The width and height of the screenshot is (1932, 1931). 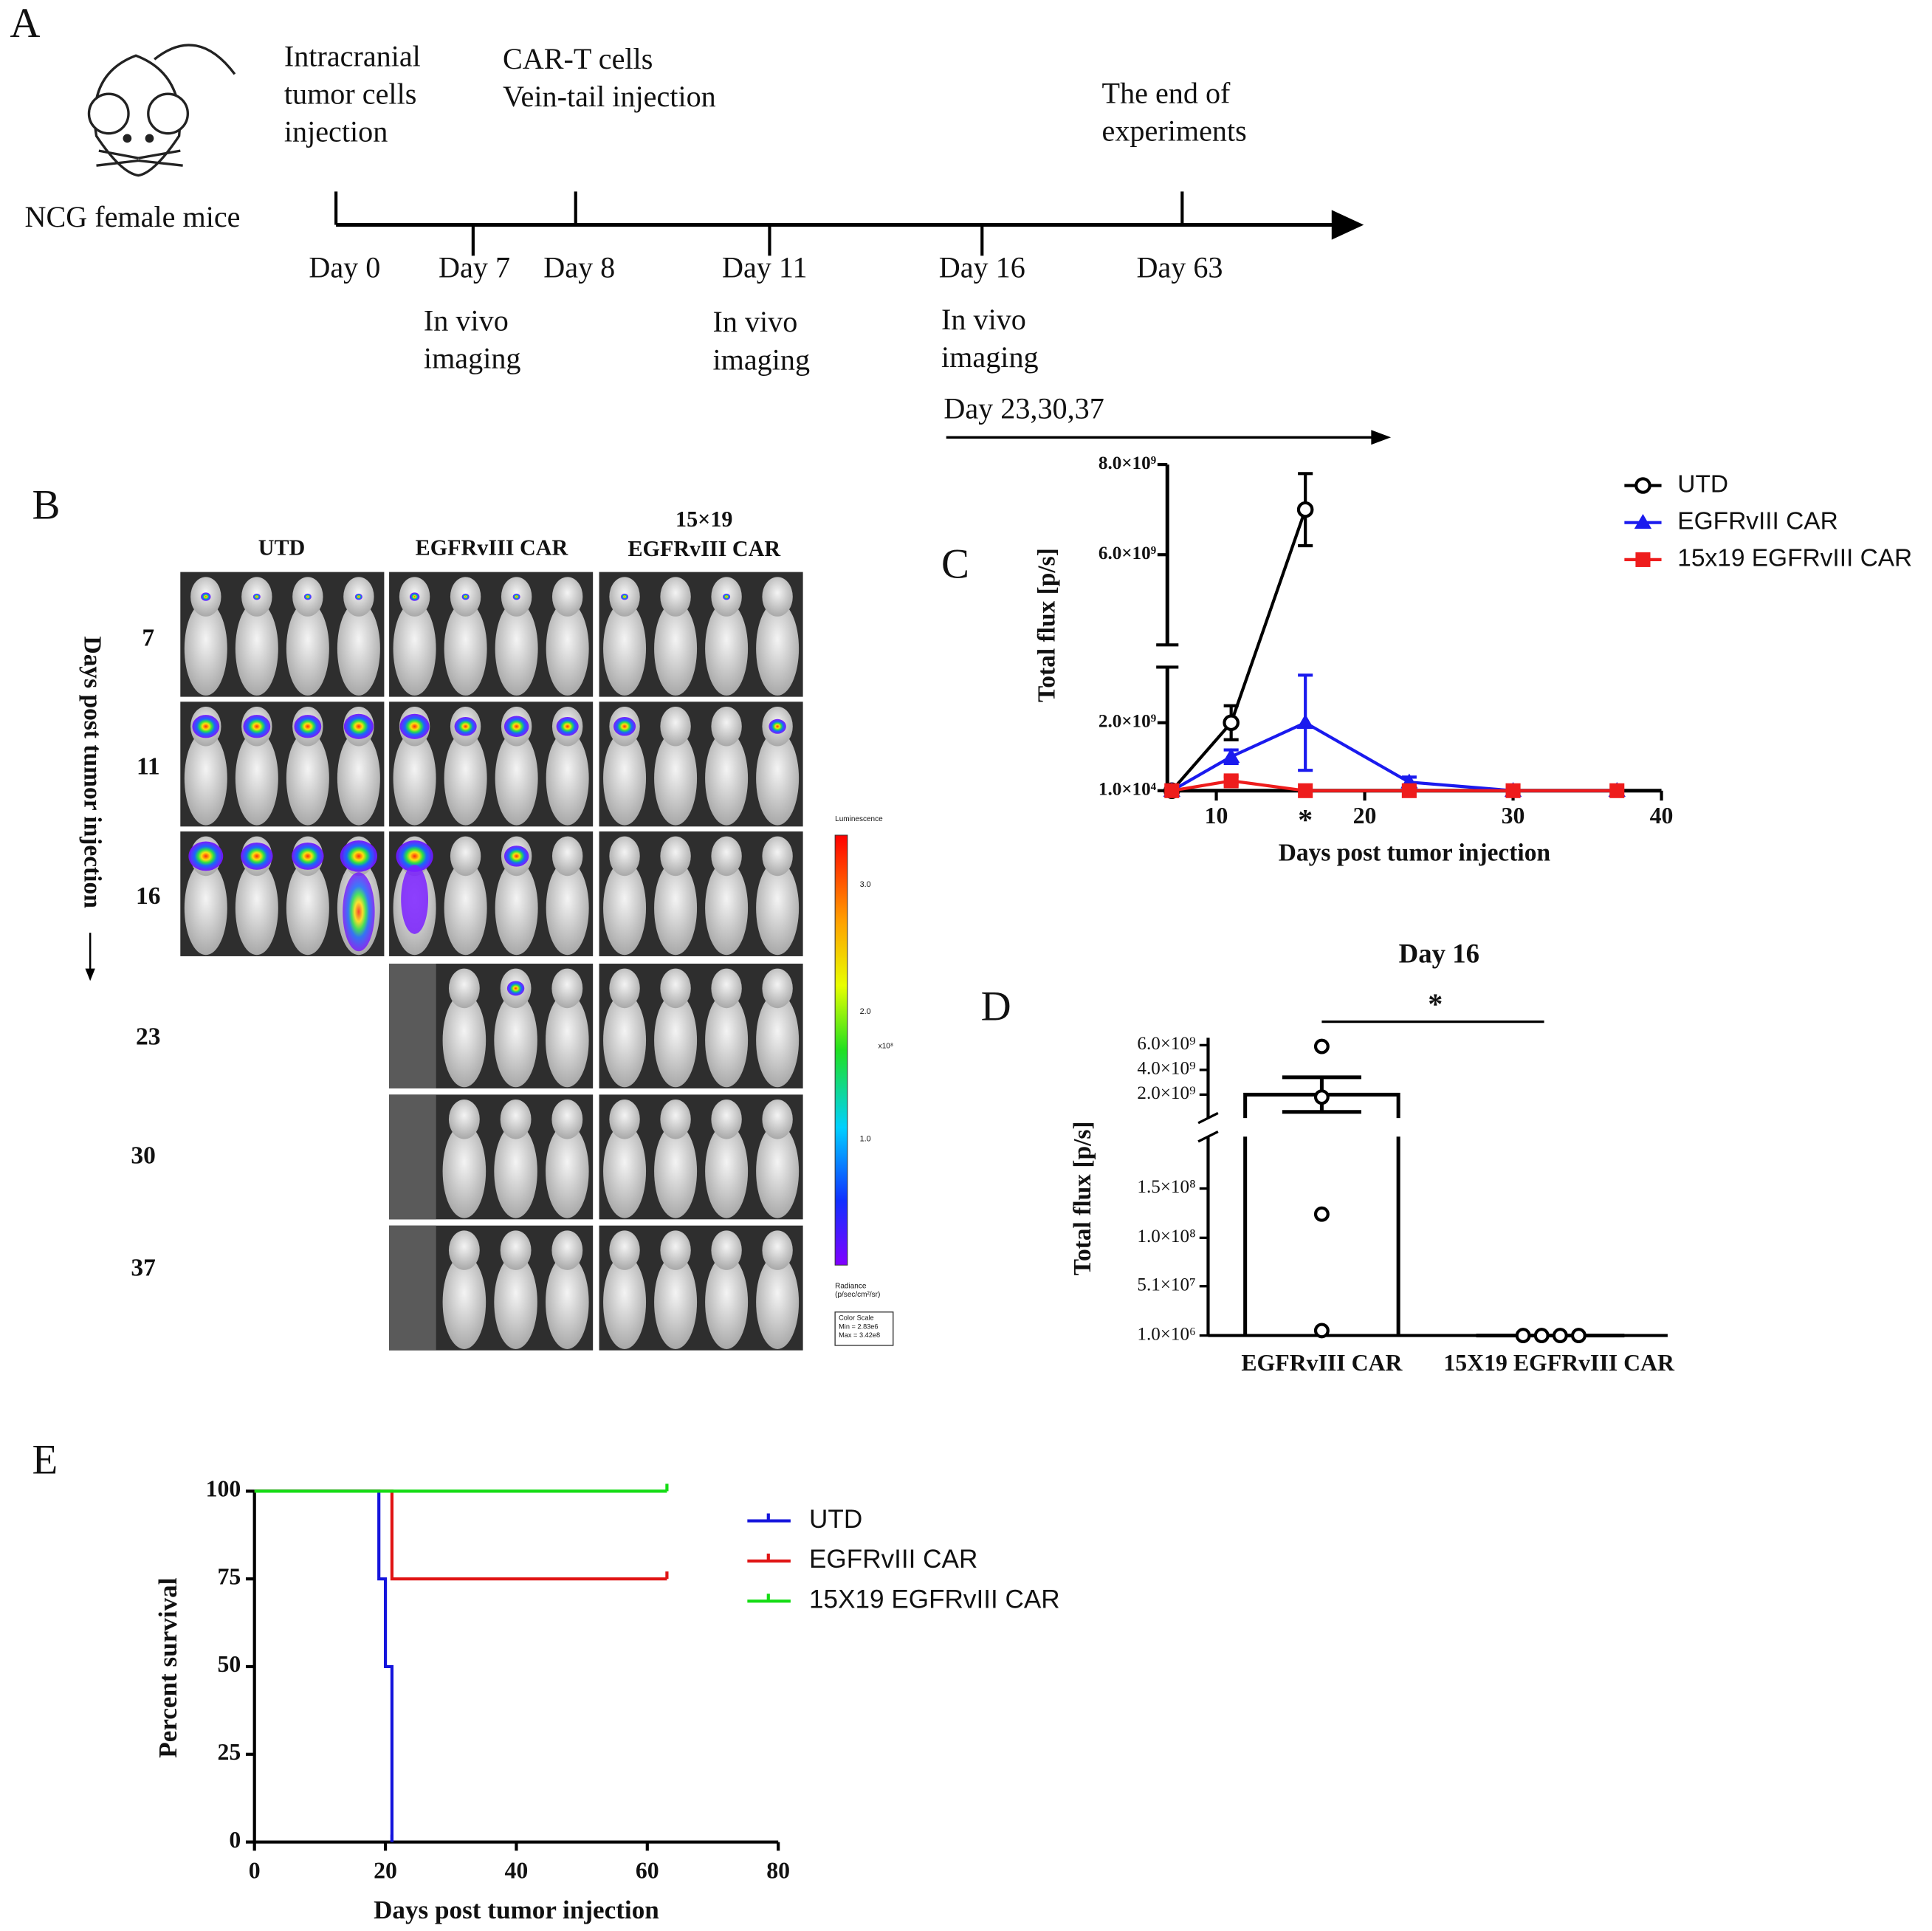 What do you see at coordinates (1559, 1363) in the screenshot?
I see `x-tick-label: 15X19 EGFRvIII CAR` at bounding box center [1559, 1363].